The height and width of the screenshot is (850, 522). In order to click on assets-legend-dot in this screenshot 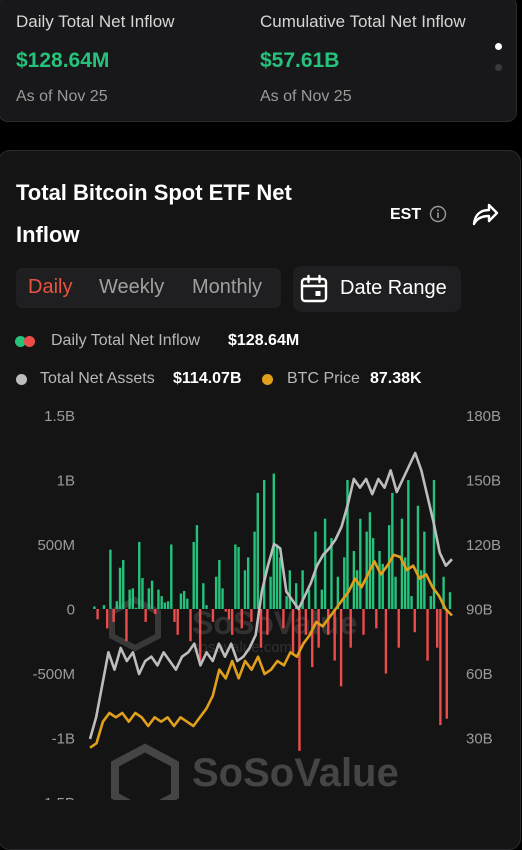, I will do `click(21, 379)`.